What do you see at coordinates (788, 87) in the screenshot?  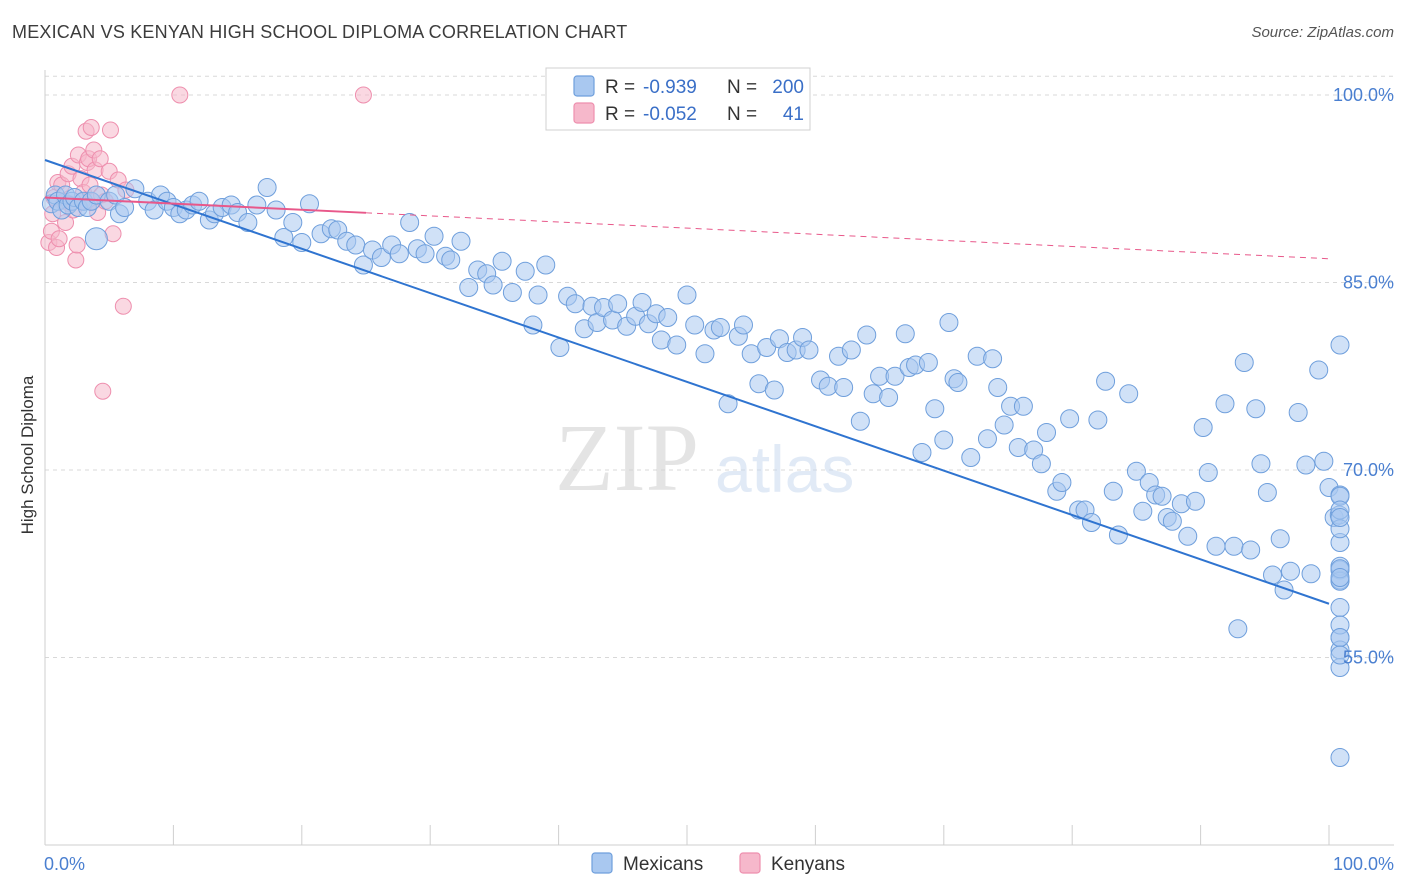 I see `legend-n-value-mexicans: 200` at bounding box center [788, 87].